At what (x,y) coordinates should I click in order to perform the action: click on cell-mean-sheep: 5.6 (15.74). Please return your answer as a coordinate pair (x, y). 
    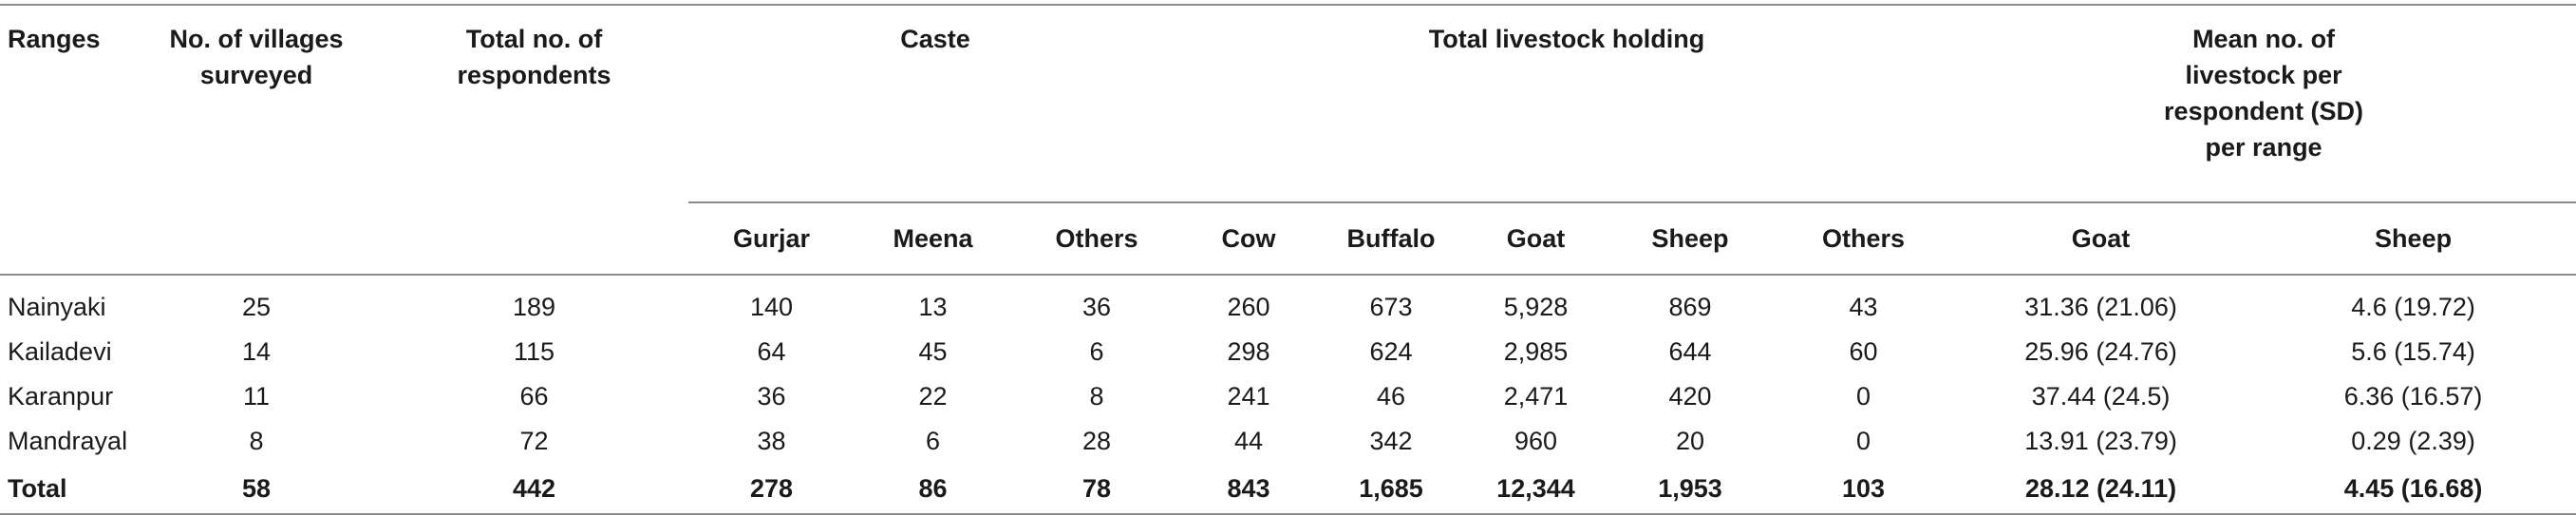
    Looking at the image, I should click on (2413, 352).